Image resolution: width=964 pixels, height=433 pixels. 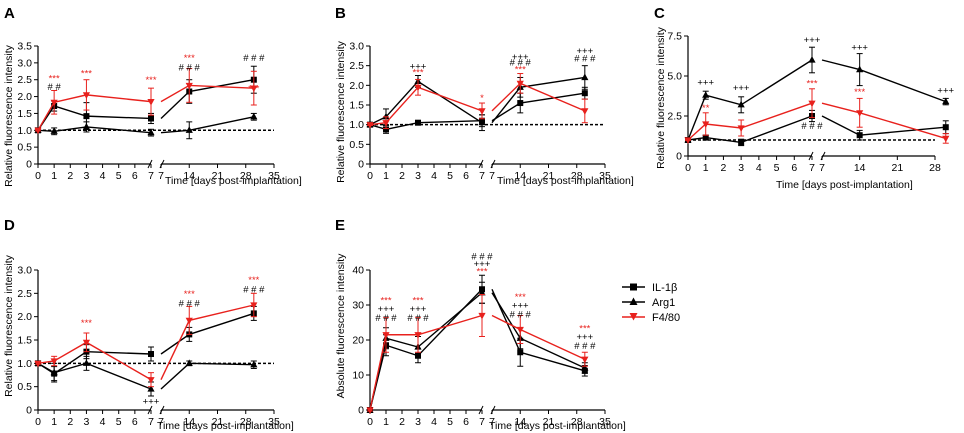 What do you see at coordinates (557, 426) in the screenshot?
I see `panel-e-xlabel: Time [days post-implantation]` at bounding box center [557, 426].